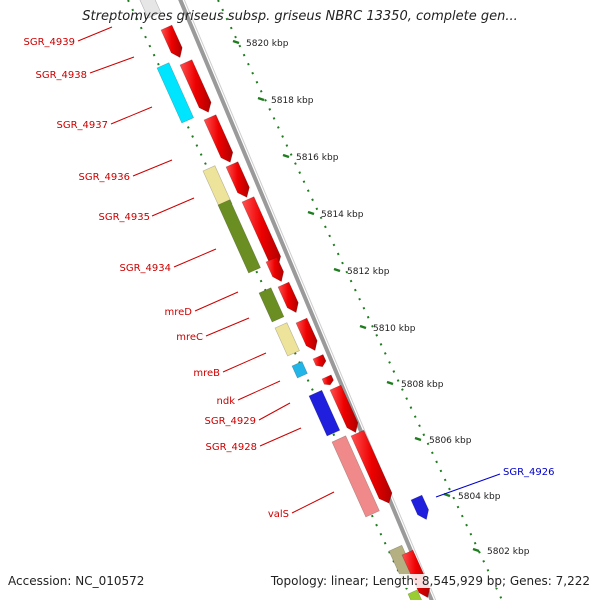 Image resolution: width=600 pixels, height=600 pixels. I want to click on gene-label-ndk: ndk, so click(226, 401).